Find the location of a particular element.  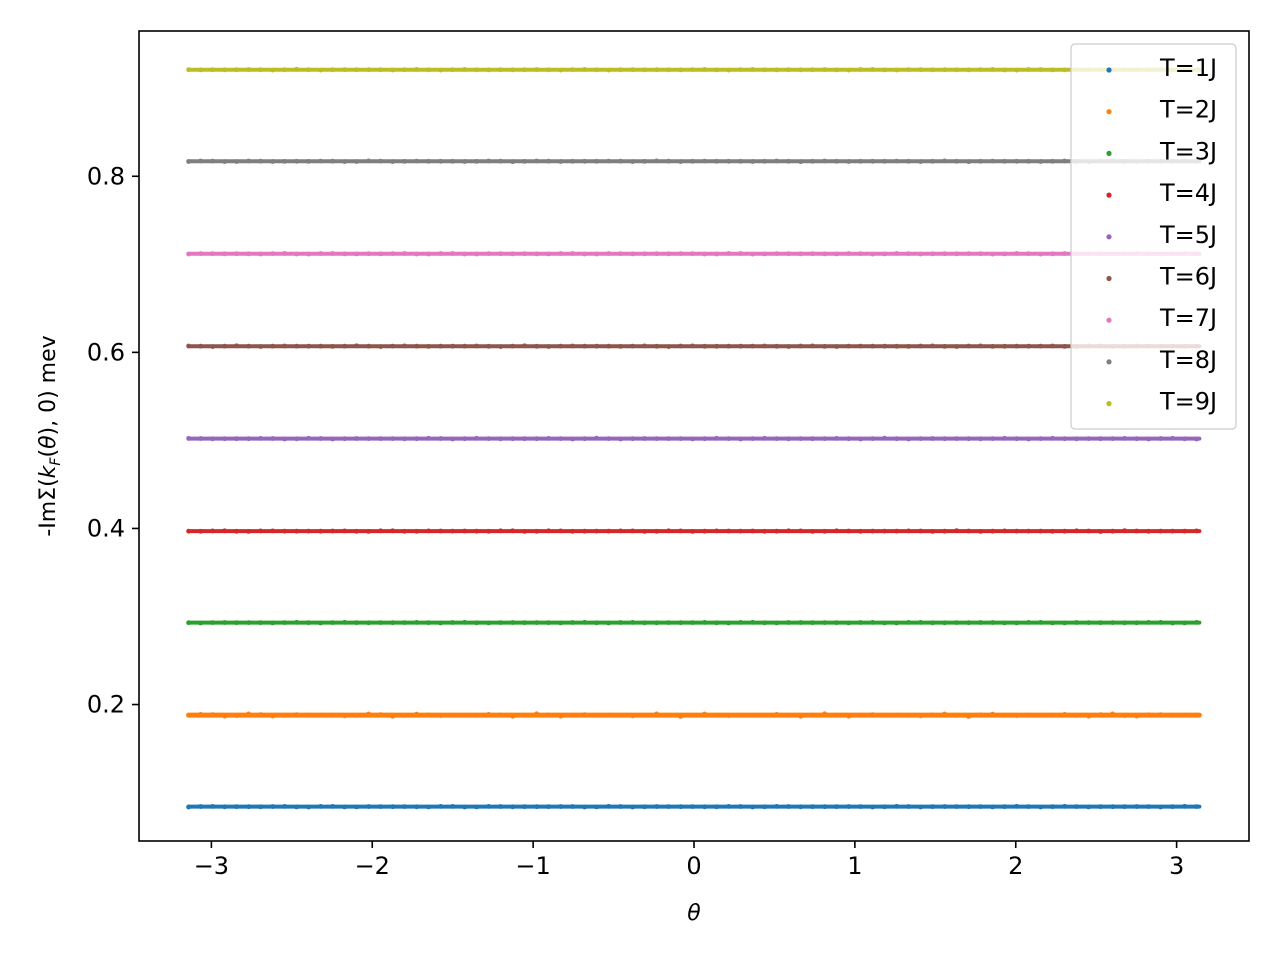

legend-entry: T=9J is located at coordinates (1161, 402).